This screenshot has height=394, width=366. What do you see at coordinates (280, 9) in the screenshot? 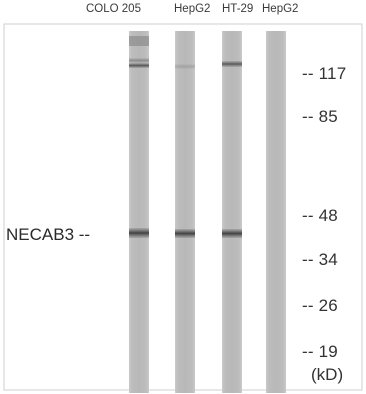
I see `lane-label-4: HepG2` at bounding box center [280, 9].